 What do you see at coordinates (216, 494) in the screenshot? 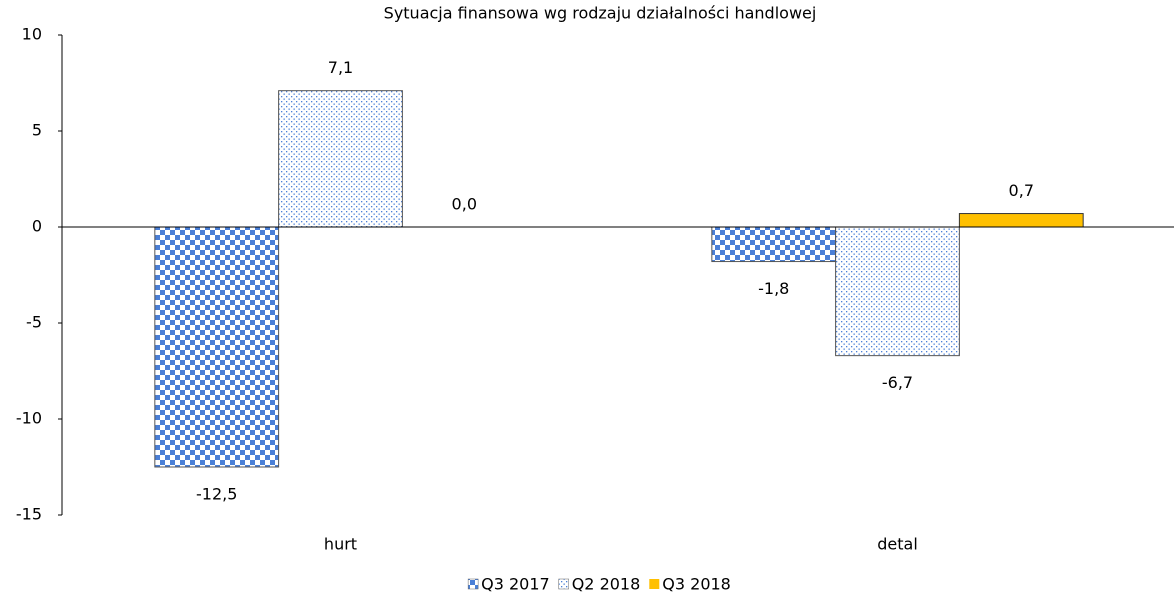
I see `value-label: -12,5` at bounding box center [216, 494].